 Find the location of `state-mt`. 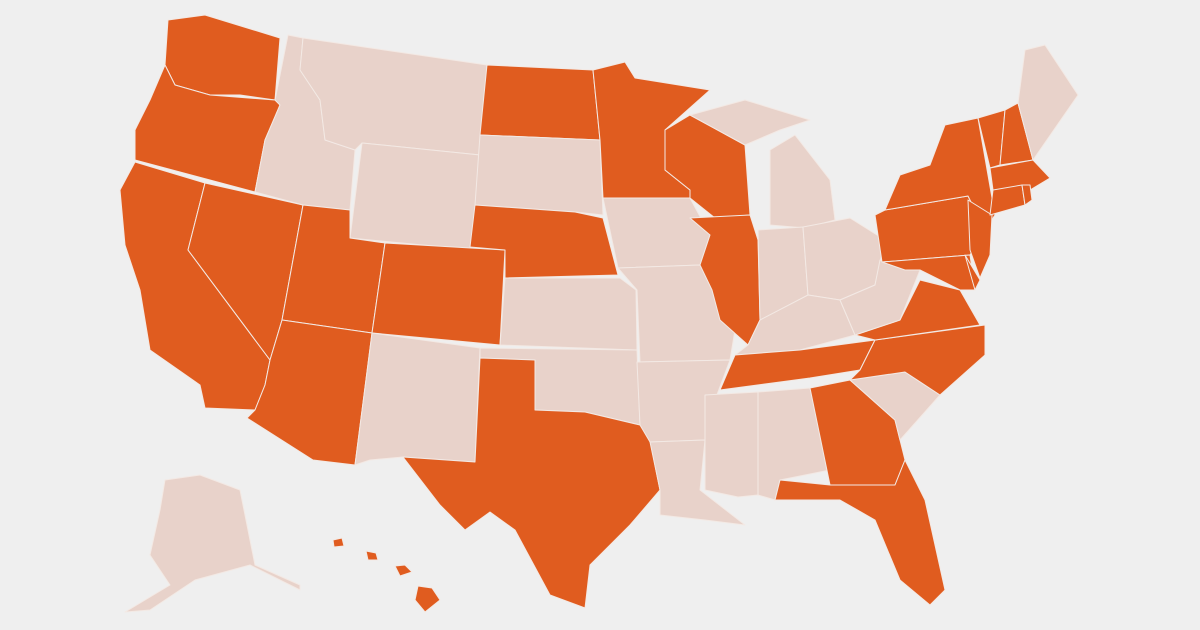

state-mt is located at coordinates (393, 96).